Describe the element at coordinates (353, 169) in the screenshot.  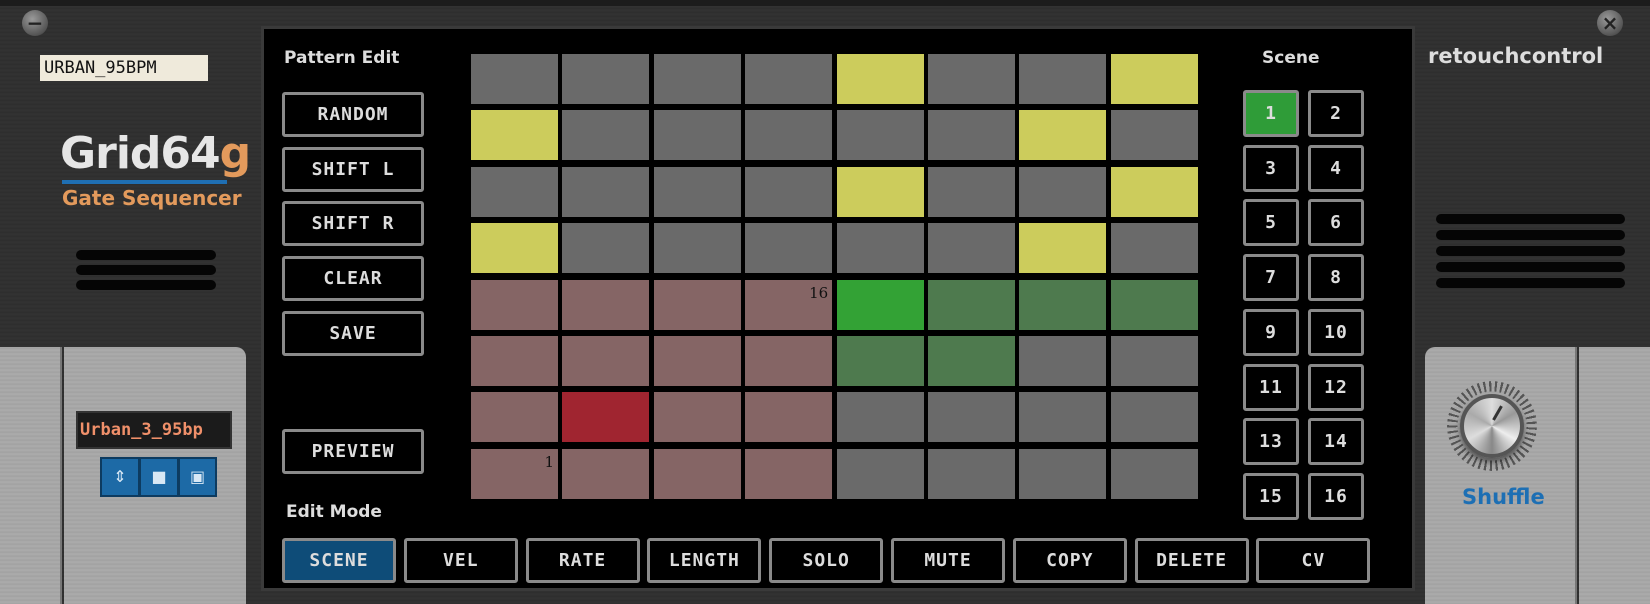
I see `shift-l-button: SHIFT L` at that location.